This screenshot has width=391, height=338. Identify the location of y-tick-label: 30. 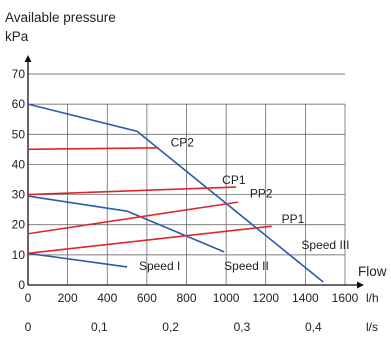
(19, 195).